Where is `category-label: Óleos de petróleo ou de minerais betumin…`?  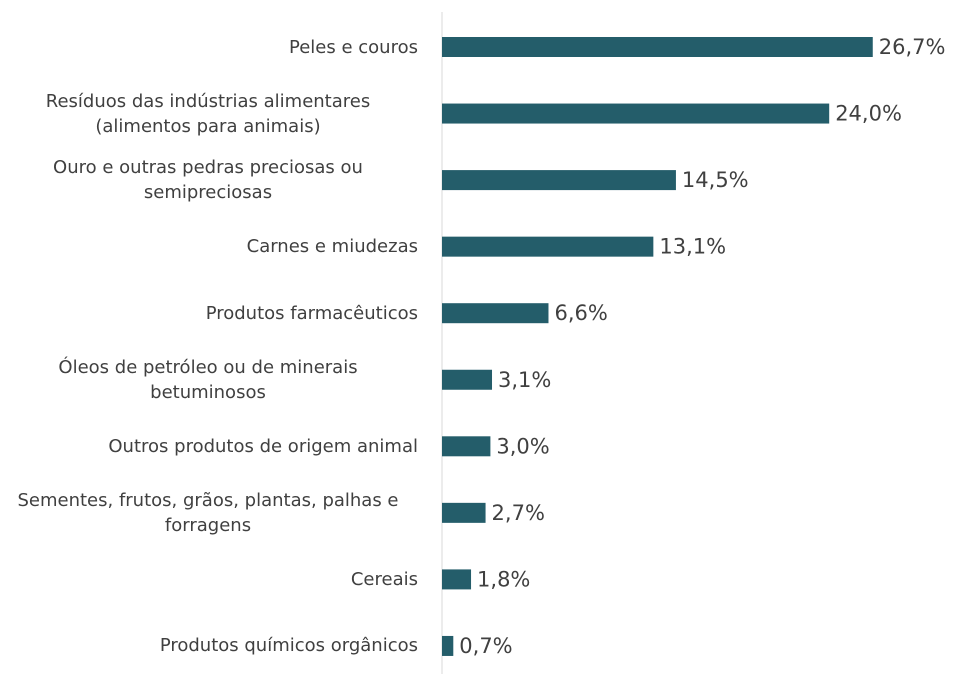
category-label: Óleos de petróleo ou de minerais betumin… is located at coordinates (208, 379).